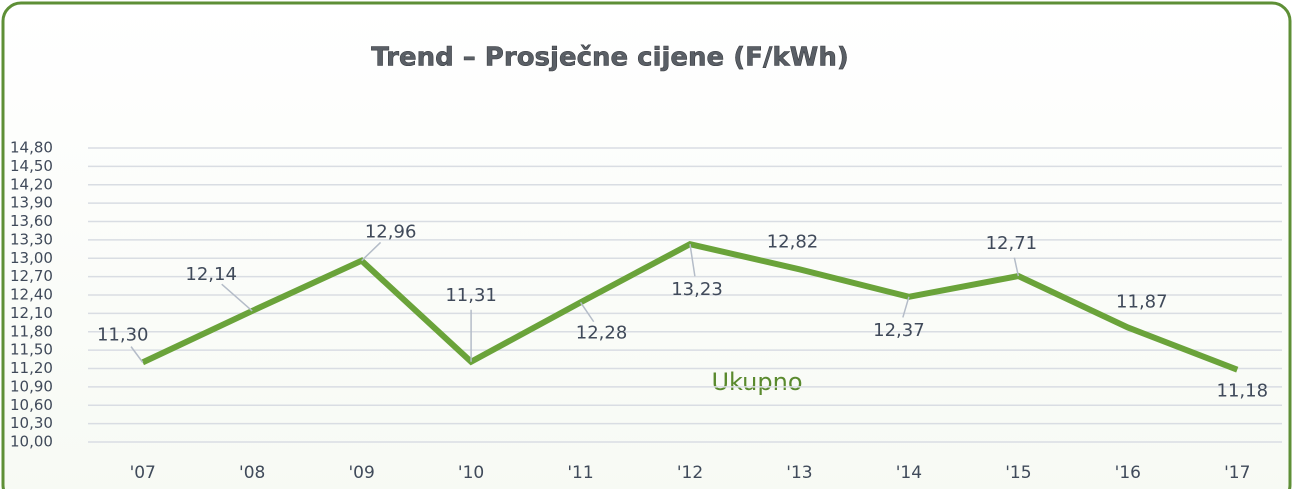 The width and height of the screenshot is (1293, 489). I want to click on y-tick-label: 10,60, so click(31, 405).